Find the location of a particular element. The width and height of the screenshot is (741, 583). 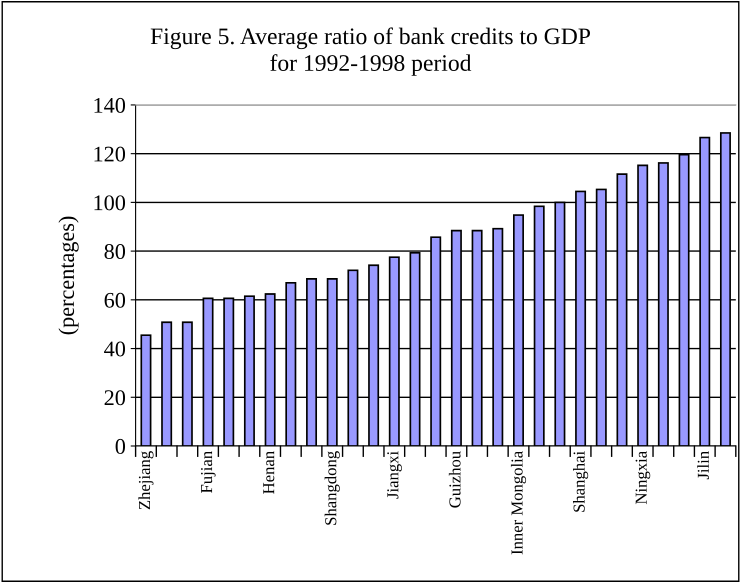

y-tick-label: 20 is located at coordinates (115, 398).